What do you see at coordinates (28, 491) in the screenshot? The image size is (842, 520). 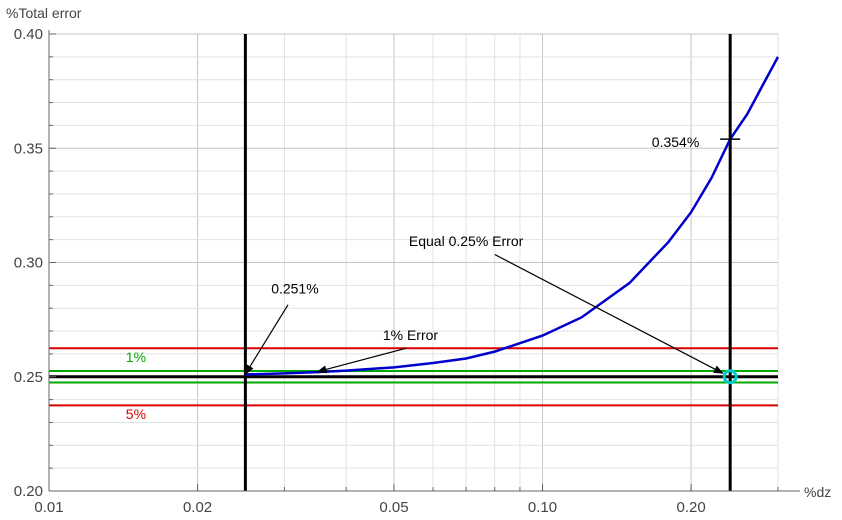 I see `y-tick-label: 0.20` at bounding box center [28, 491].